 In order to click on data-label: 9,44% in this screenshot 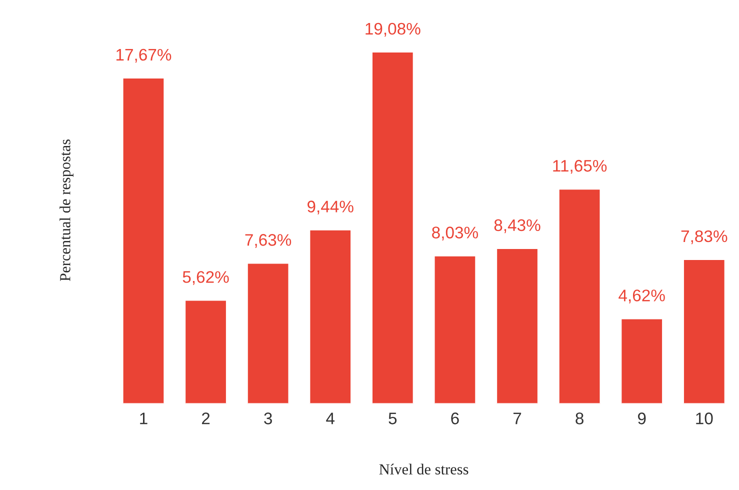, I will do `click(331, 207)`.